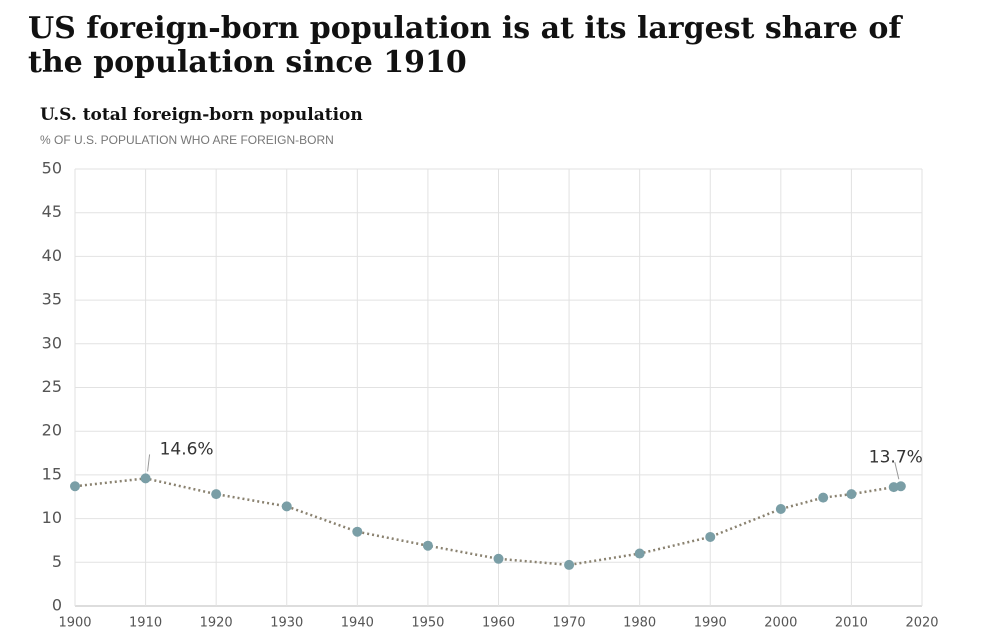  I want to click on x-tick-label: 1900, so click(74, 623).